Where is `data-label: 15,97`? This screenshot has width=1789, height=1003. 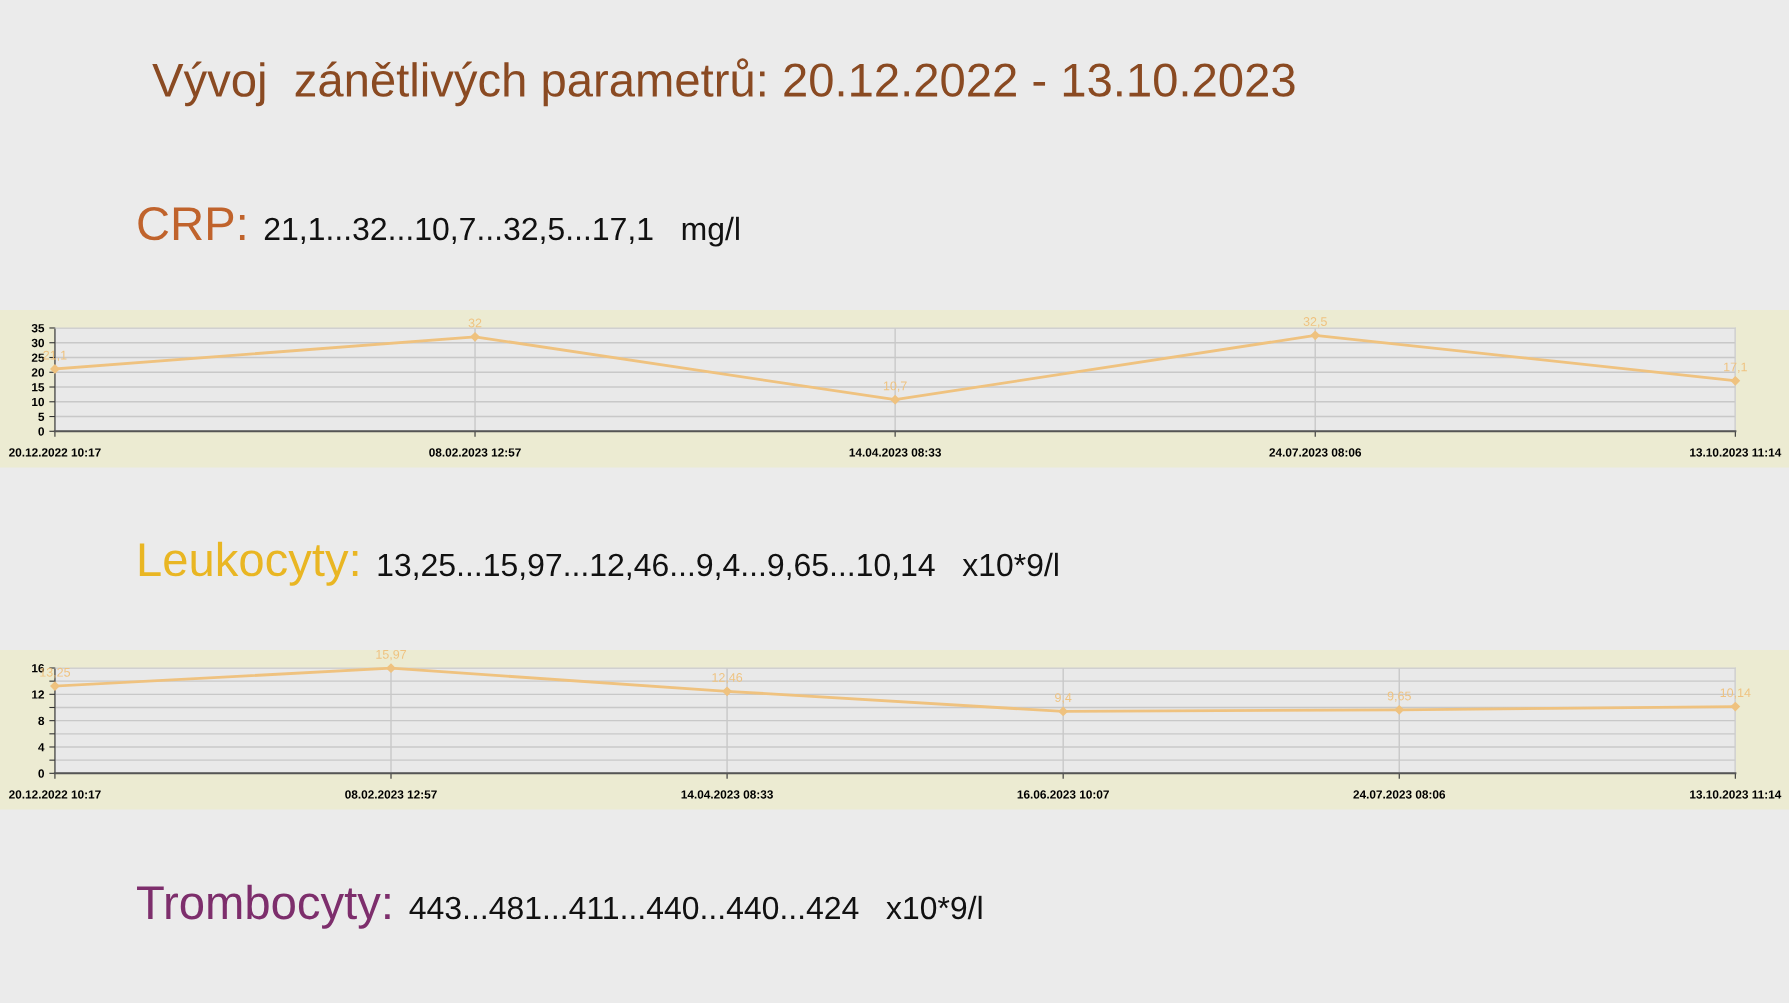 data-label: 15,97 is located at coordinates (391, 655).